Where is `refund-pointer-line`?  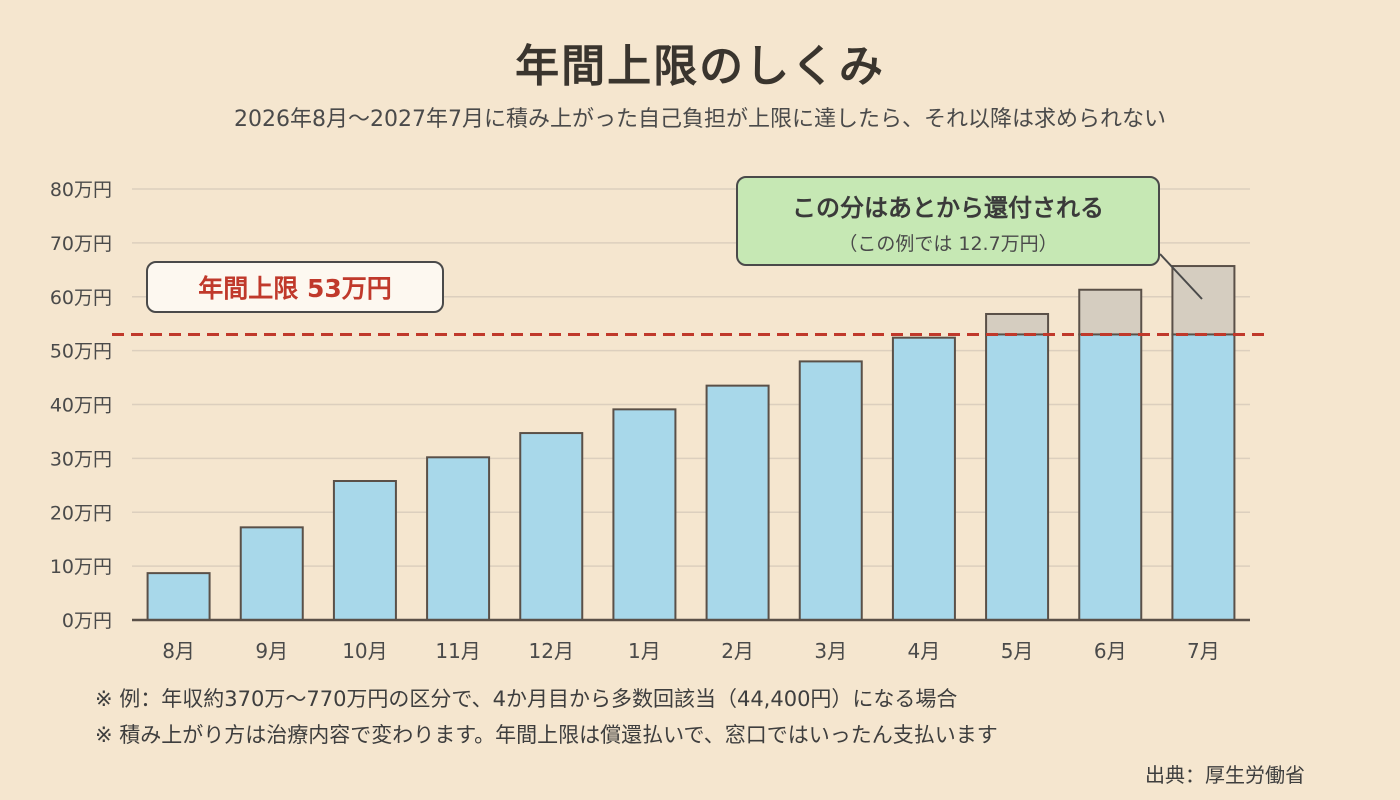 refund-pointer-line is located at coordinates (1181, 276).